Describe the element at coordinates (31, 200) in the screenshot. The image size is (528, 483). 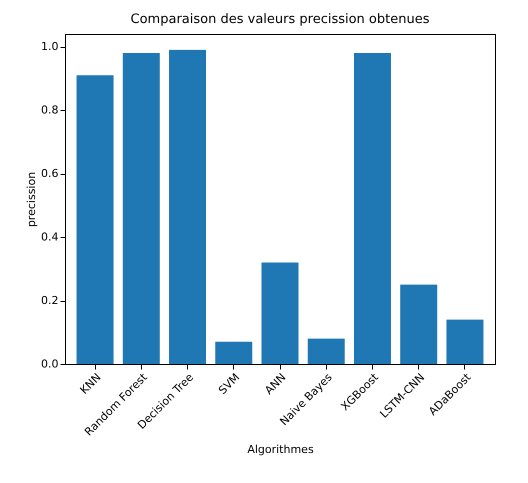
I see `y-axis-title: precission` at that location.